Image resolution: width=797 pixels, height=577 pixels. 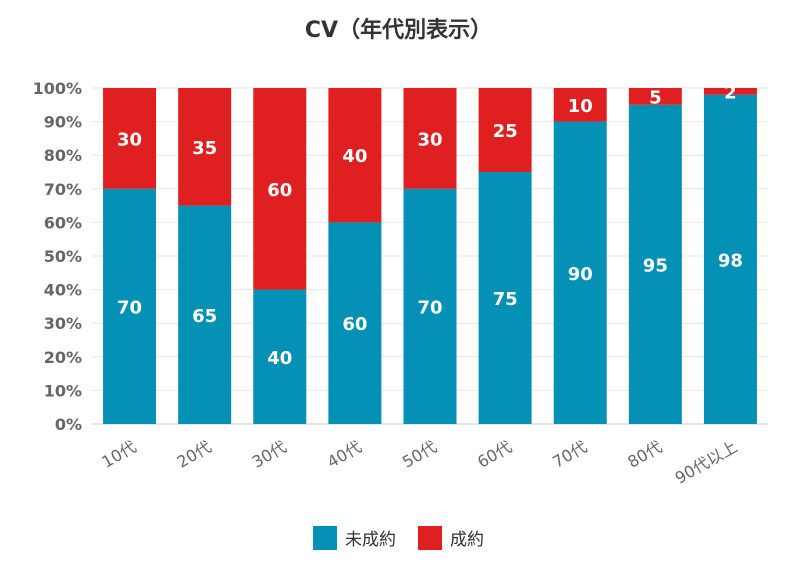 I want to click on legend-swatch-contracted, so click(x=430, y=537).